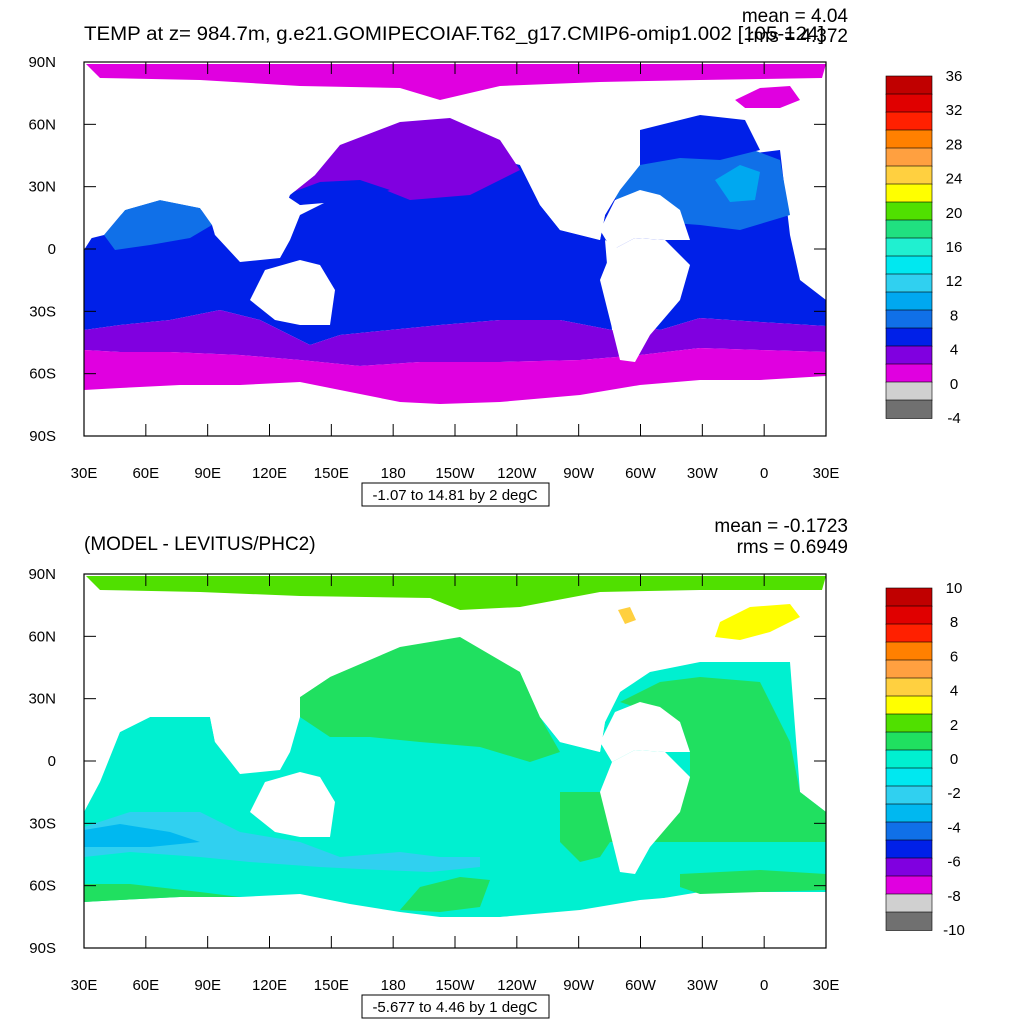  What do you see at coordinates (954, 588) in the screenshot?
I see `colorbar-label: 10` at bounding box center [954, 588].